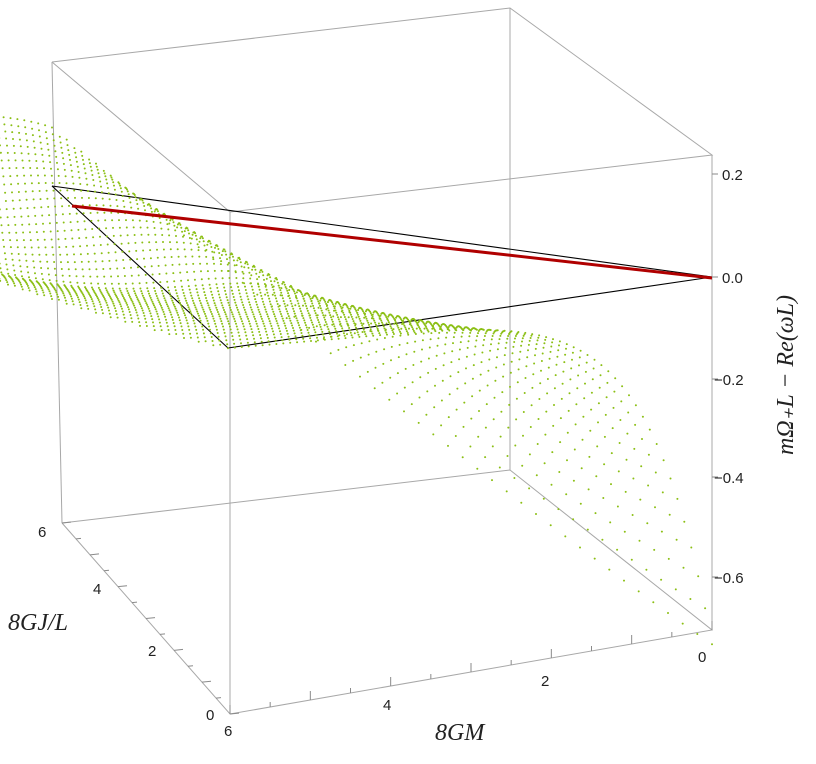 This screenshot has width=816, height=764. Describe the element at coordinates (162, 634) in the screenshot. I see `y-tick-mark` at that location.